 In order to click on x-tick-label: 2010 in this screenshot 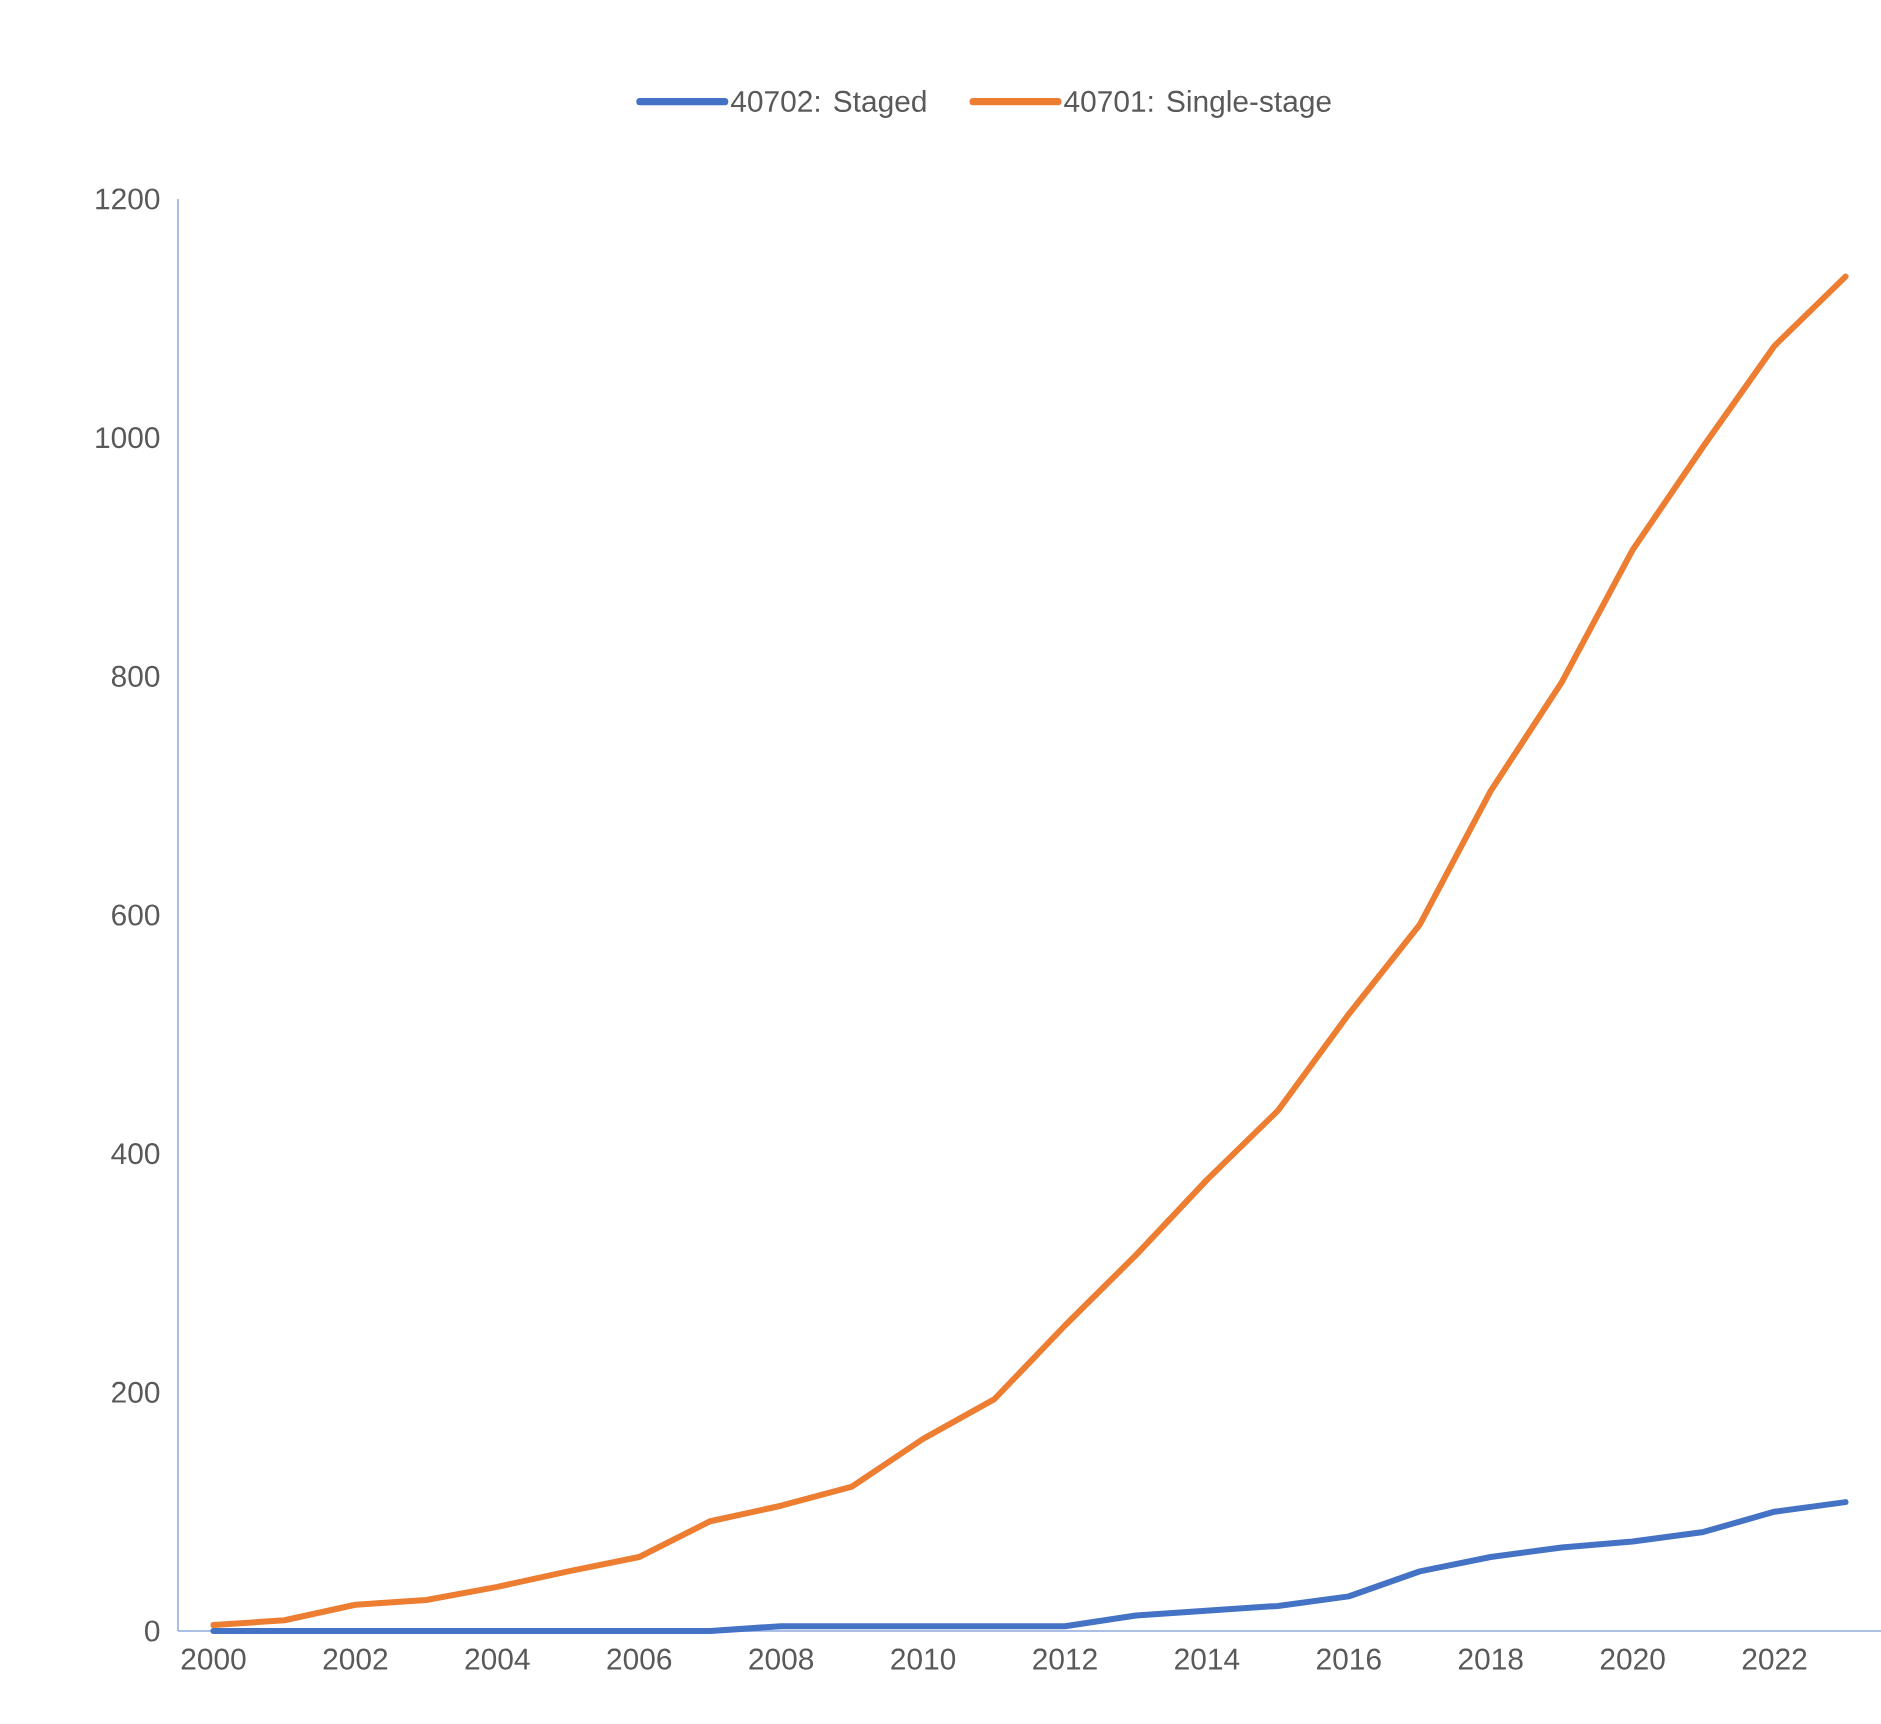, I will do `click(923, 1659)`.